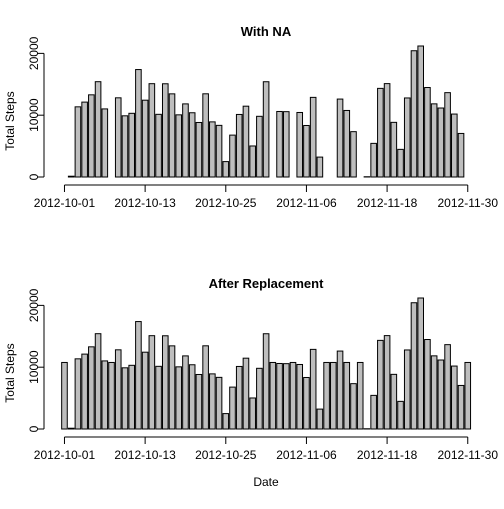  Describe the element at coordinates (267, 283) in the screenshot. I see `chart-title: After Replacement` at that location.